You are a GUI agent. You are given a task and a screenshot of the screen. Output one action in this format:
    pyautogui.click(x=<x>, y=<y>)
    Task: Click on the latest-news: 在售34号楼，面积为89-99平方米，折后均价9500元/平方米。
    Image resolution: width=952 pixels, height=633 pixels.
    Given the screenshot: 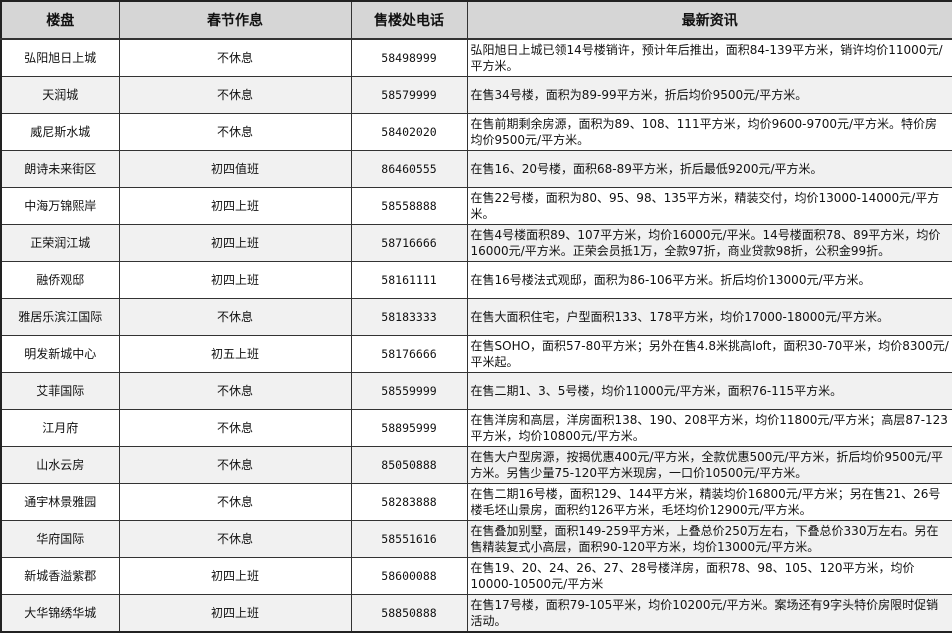 What is the action you would take?
    pyautogui.click(x=709, y=95)
    